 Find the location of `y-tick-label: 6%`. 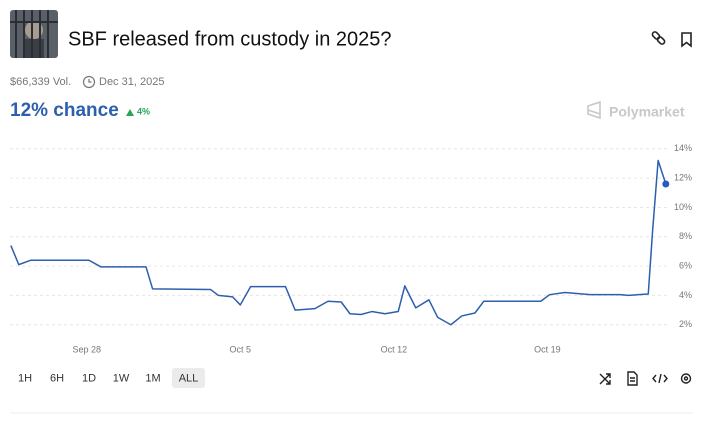

y-tick-label: 6% is located at coordinates (685, 265).